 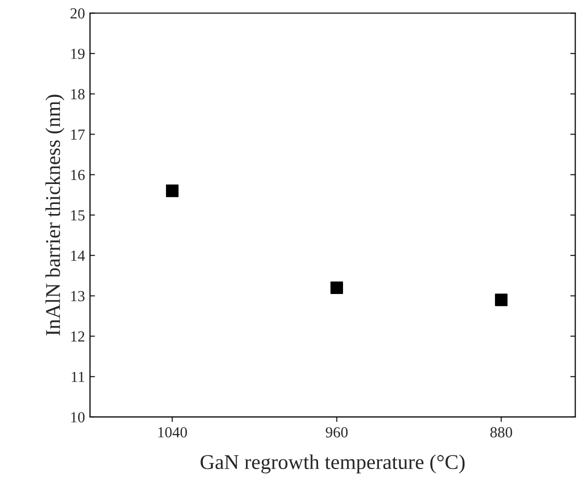 I want to click on y-tick-label: 15, so click(x=78, y=215).